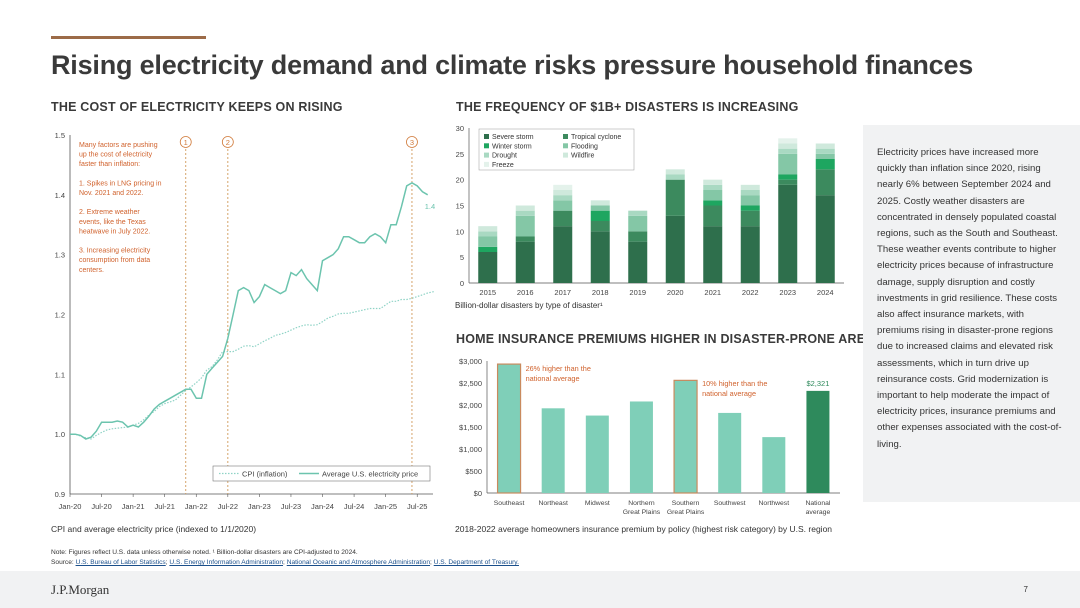 The width and height of the screenshot is (1080, 608). What do you see at coordinates (354, 506) in the screenshot?
I see `x-tick-label: Jul-24` at bounding box center [354, 506].